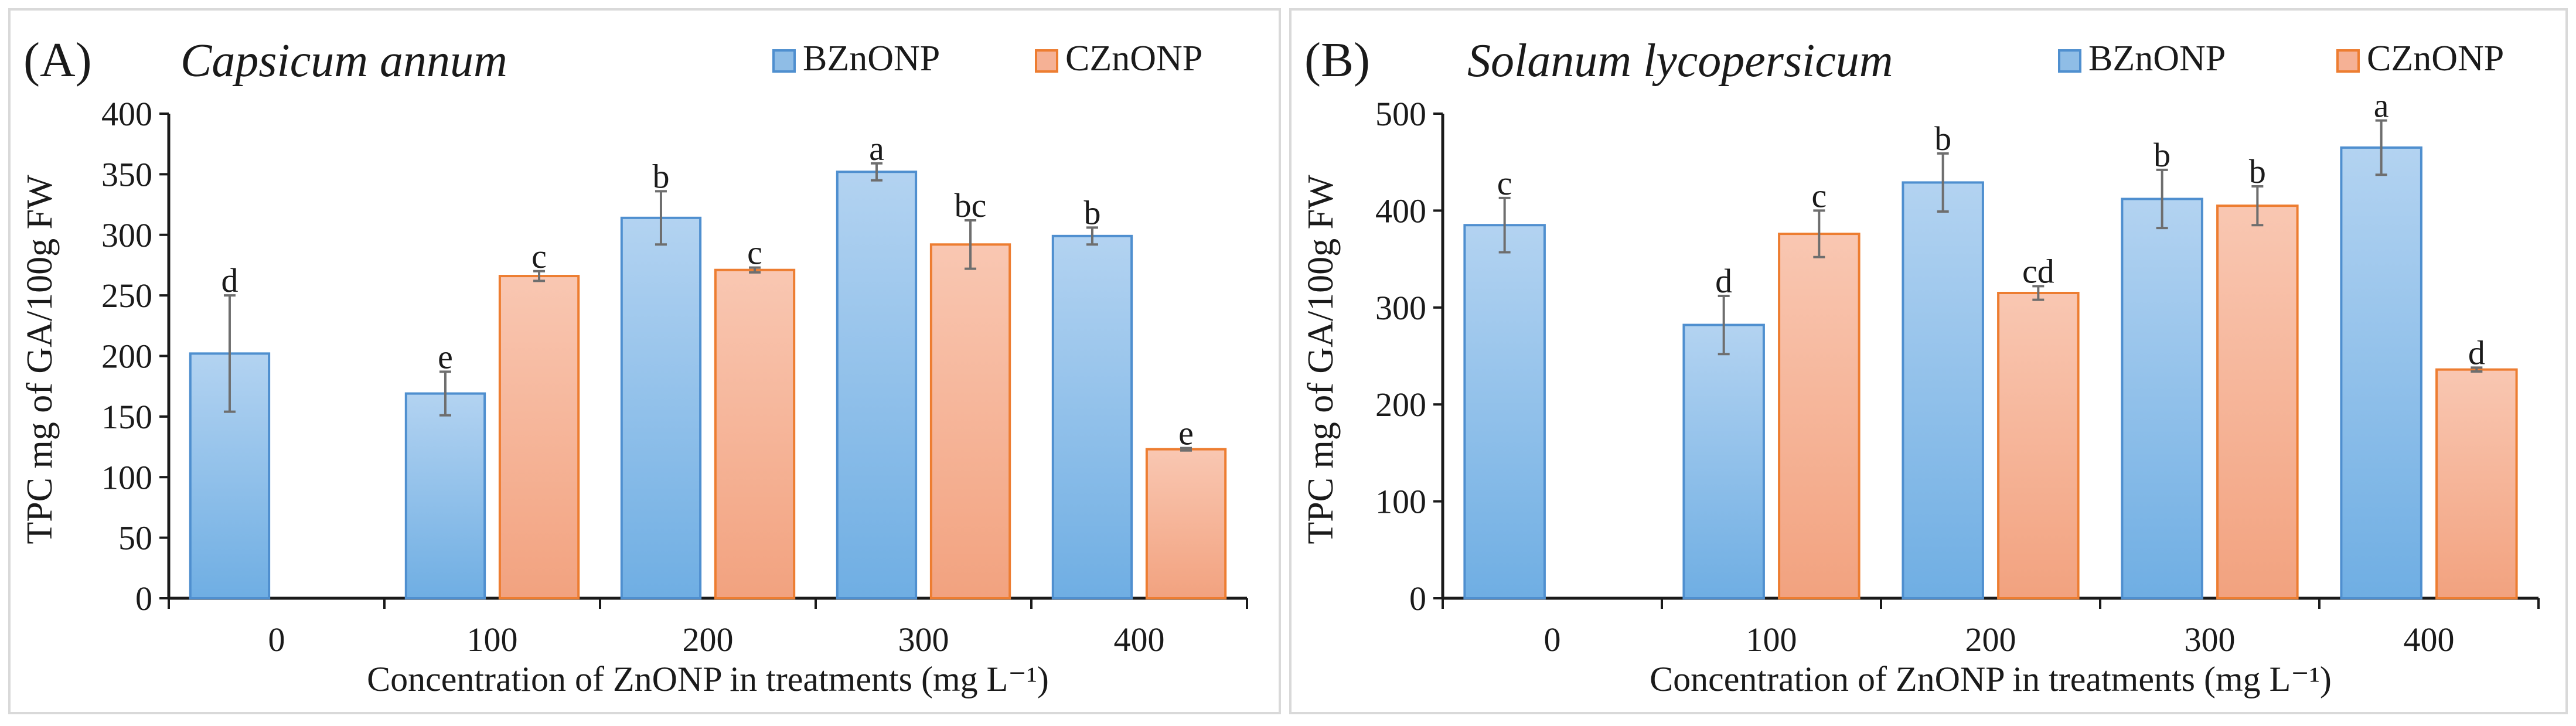 The width and height of the screenshot is (2576, 726). Describe the element at coordinates (57, 60) in the screenshot. I see `panel-label: (A)` at that location.